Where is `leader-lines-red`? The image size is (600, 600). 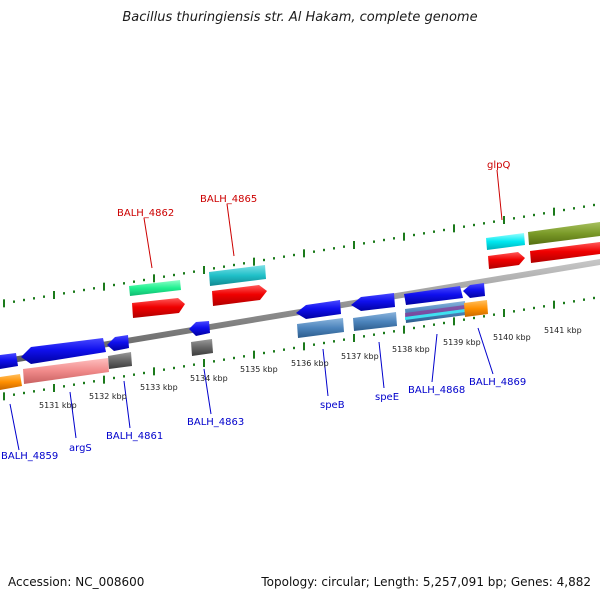 leader-lines-red is located at coordinates (323, 219).